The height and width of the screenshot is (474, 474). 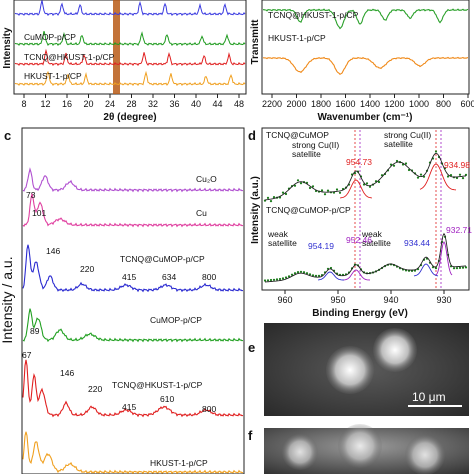 What do you see at coordinates (179, 463) in the screenshot?
I see `panel-c-label-hkust: HKUST-1-p/CP` at bounding box center [179, 463].